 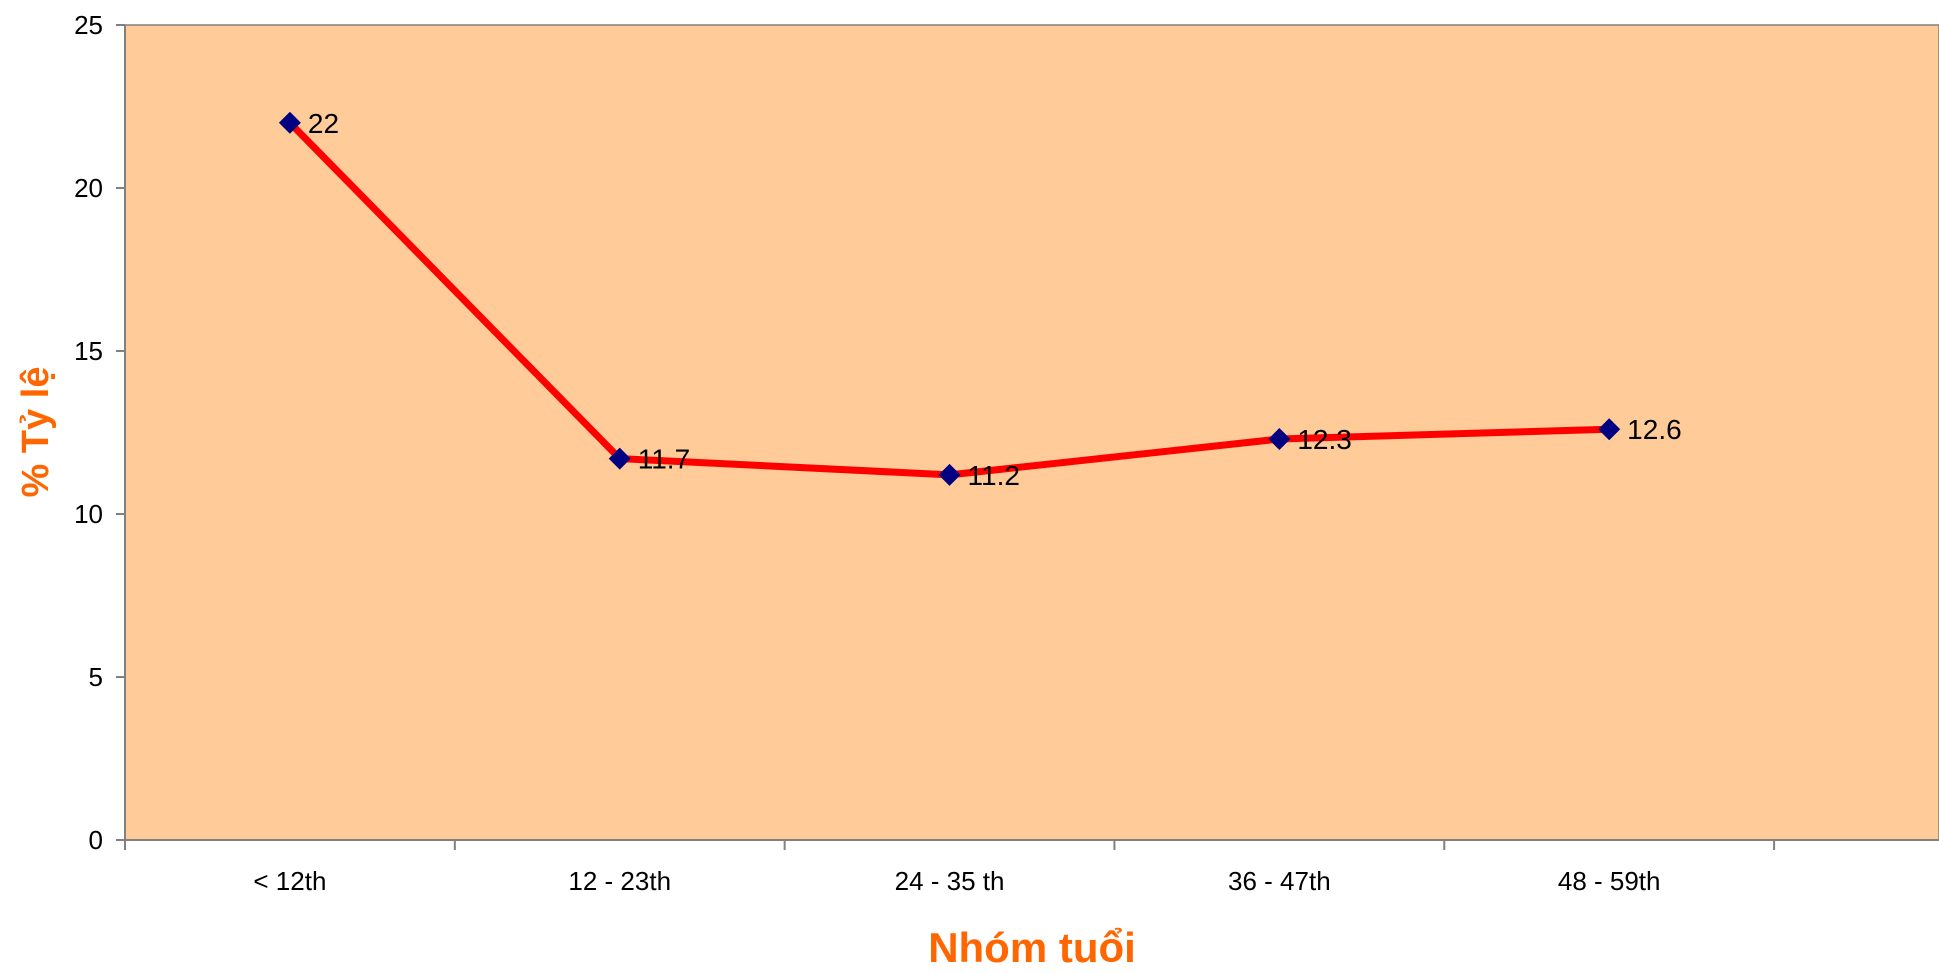 I want to click on data-label: 12.6, so click(x=1654, y=429).